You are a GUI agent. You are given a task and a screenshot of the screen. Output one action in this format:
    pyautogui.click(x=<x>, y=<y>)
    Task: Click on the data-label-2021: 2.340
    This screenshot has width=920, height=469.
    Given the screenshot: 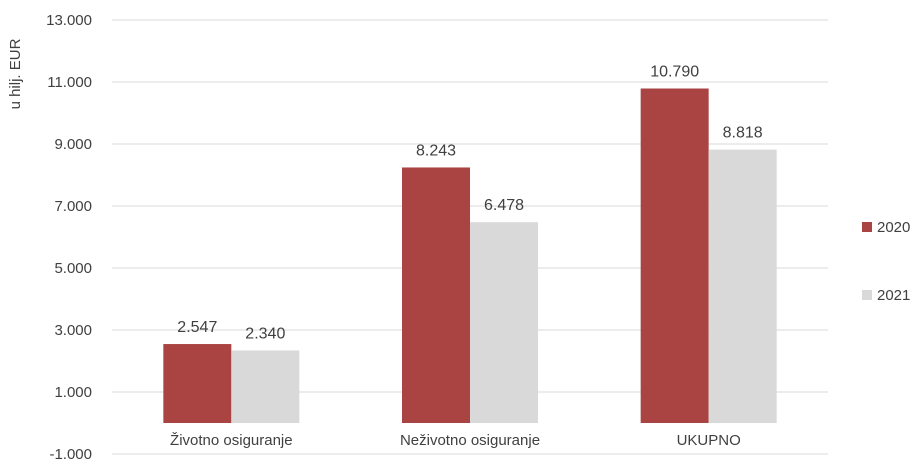 What is the action you would take?
    pyautogui.click(x=265, y=333)
    